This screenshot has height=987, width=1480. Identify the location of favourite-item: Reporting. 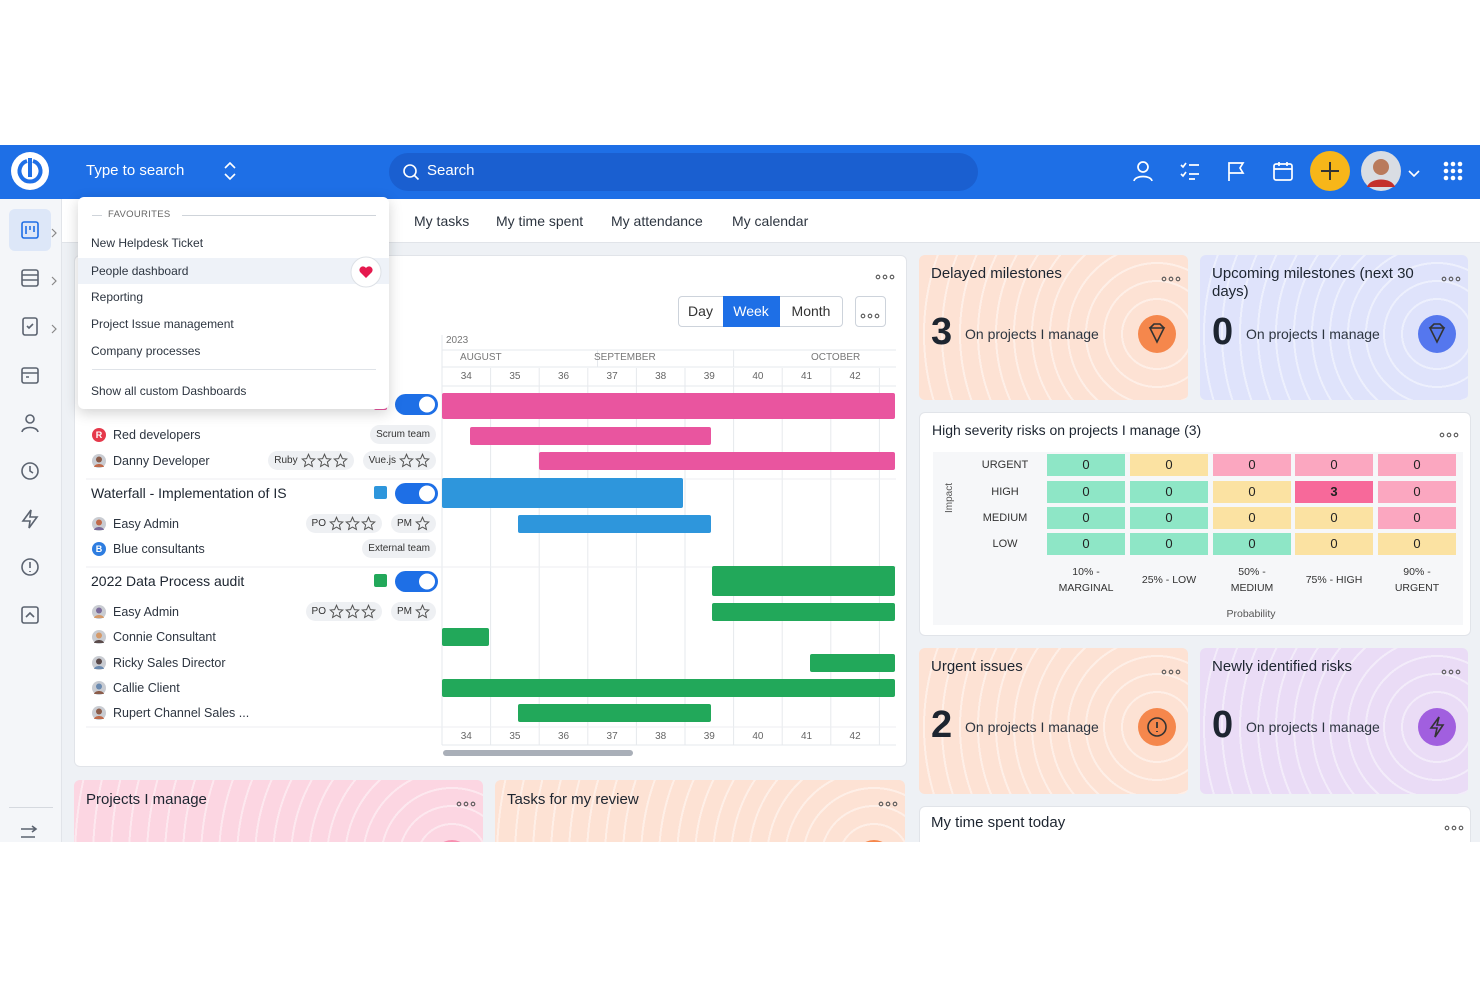
(117, 297).